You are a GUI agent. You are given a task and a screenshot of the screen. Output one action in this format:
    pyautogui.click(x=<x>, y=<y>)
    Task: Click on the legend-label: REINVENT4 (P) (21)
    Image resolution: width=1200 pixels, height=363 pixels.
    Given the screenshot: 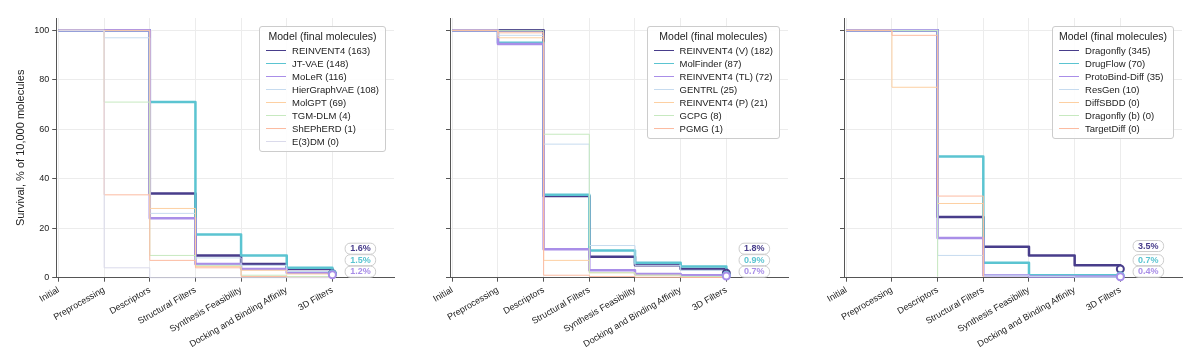 What is the action you would take?
    pyautogui.click(x=723, y=102)
    